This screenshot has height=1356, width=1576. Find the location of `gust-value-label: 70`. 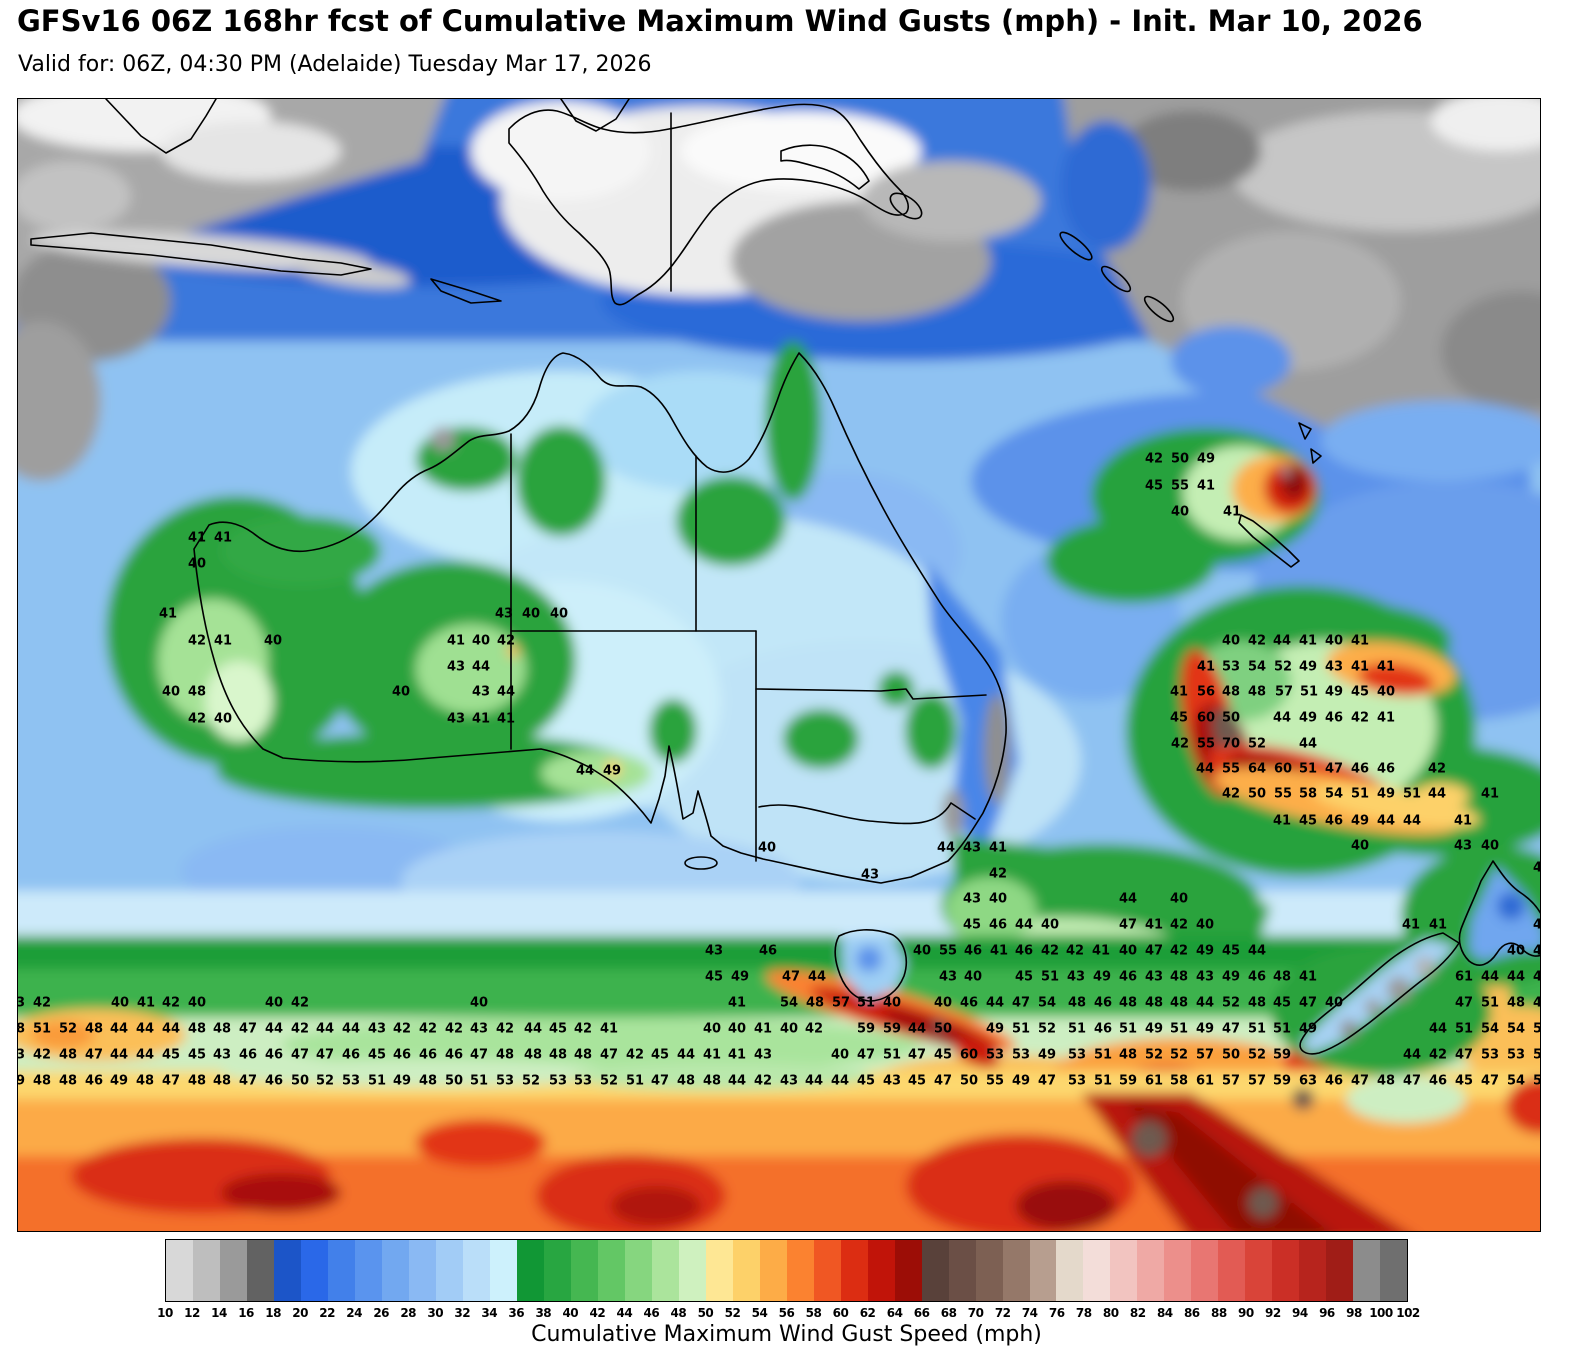

gust-value-label: 70 is located at coordinates (1231, 744).